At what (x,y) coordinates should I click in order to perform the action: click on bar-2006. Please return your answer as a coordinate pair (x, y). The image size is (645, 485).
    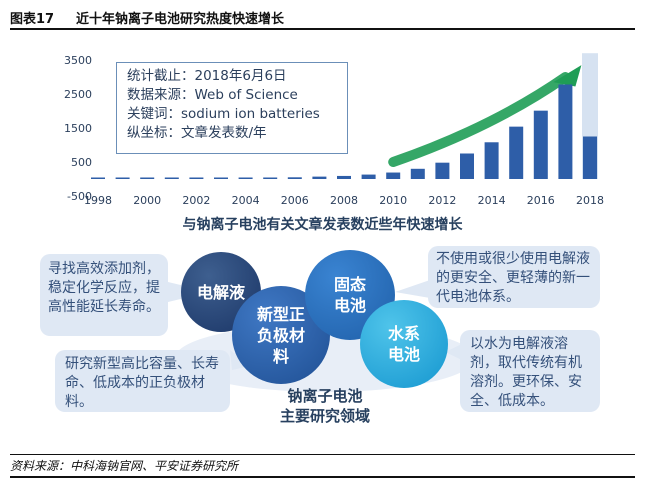
    Looking at the image, I should click on (294, 178).